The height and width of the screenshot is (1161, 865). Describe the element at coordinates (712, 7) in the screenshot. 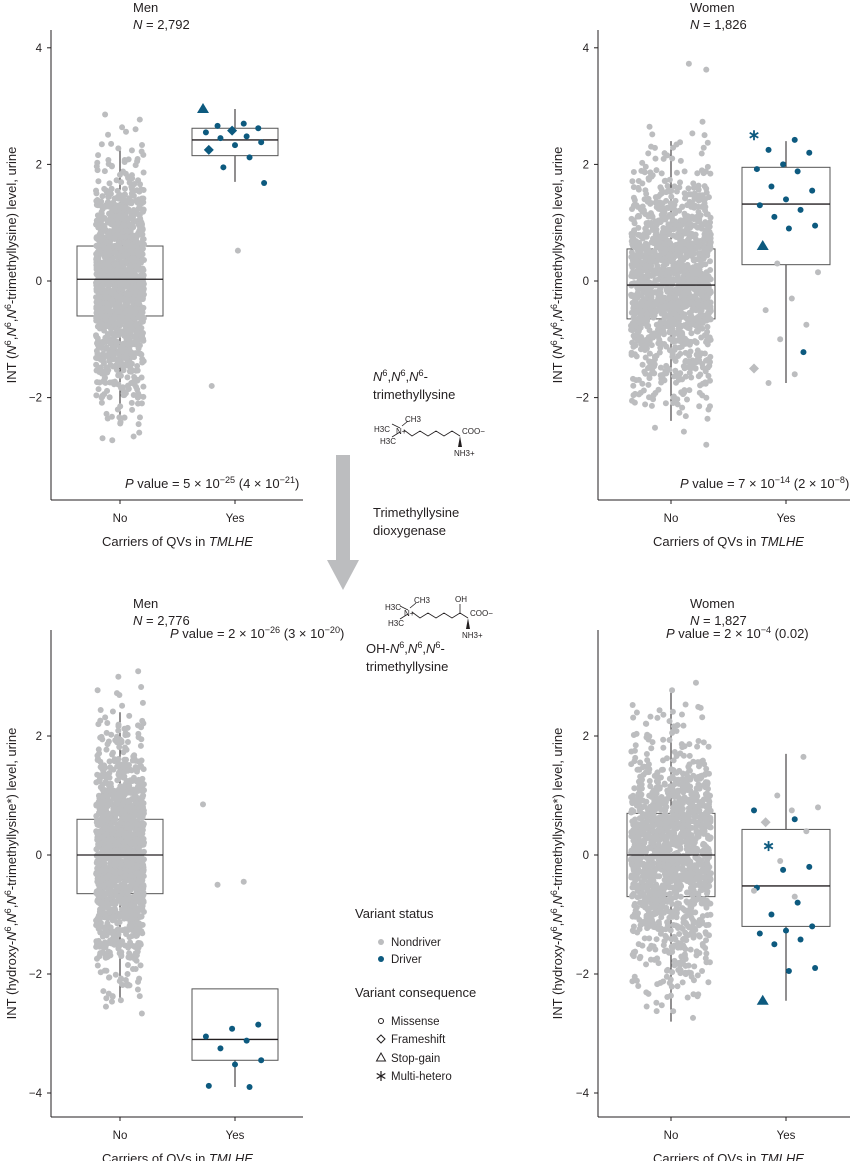

I see `panel-title: Women` at that location.